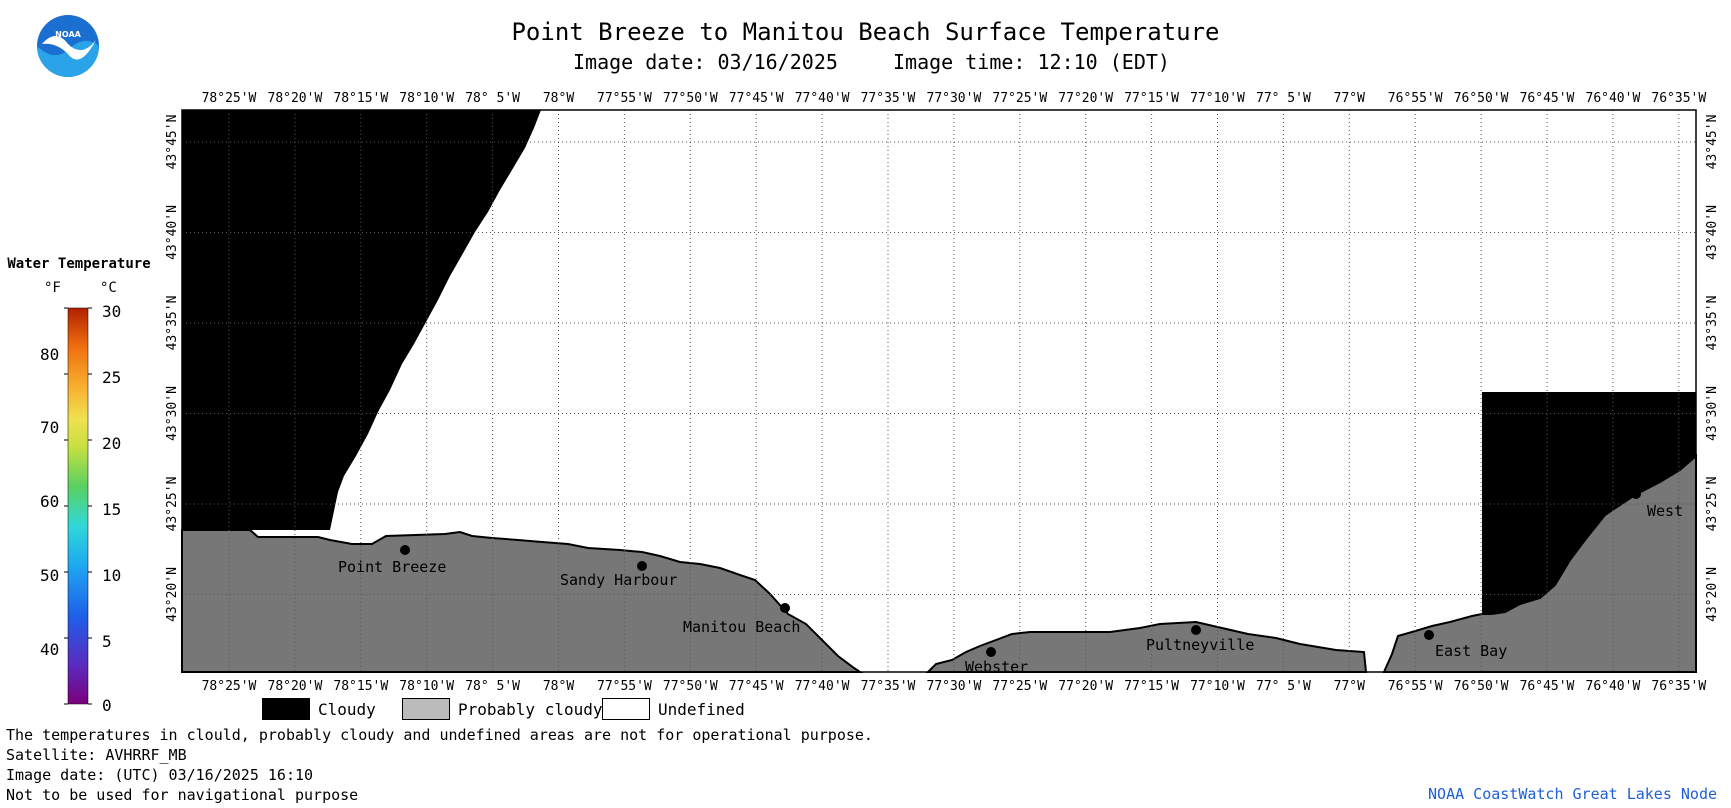  What do you see at coordinates (1665, 511) in the screenshot?
I see `place-label-west: West` at bounding box center [1665, 511].